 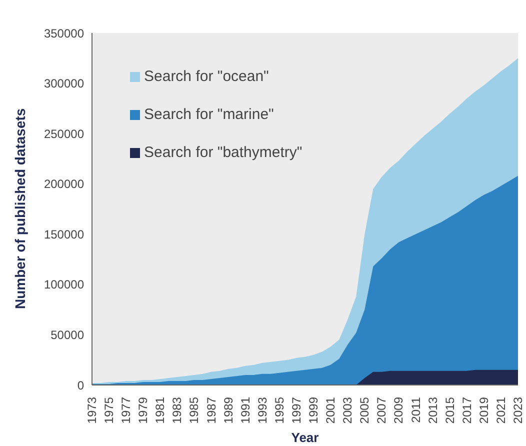 I want to click on x-tick-label: 1991, so click(x=245, y=410).